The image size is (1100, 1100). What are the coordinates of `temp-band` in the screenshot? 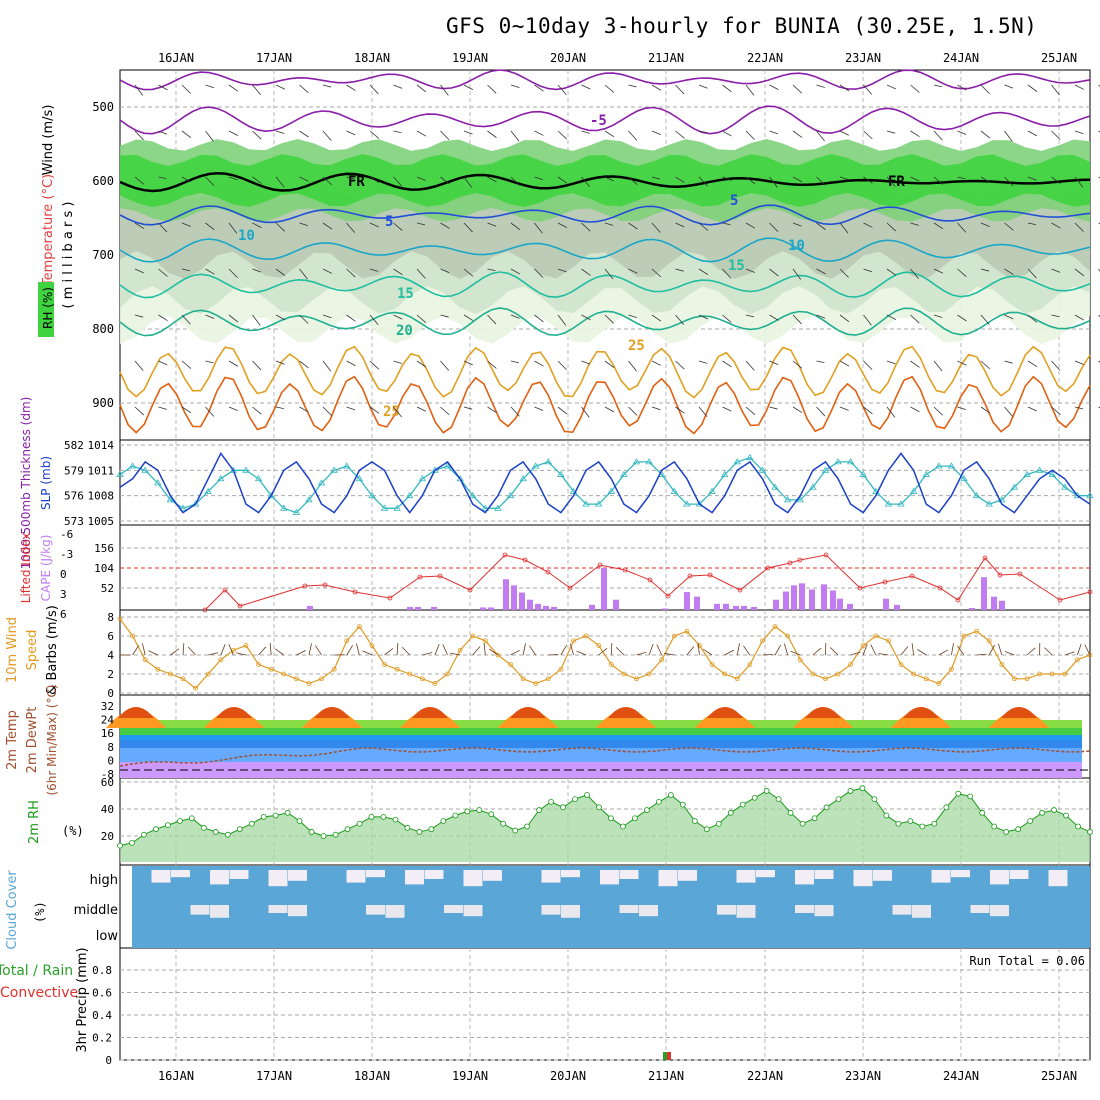 It's located at (601, 731).